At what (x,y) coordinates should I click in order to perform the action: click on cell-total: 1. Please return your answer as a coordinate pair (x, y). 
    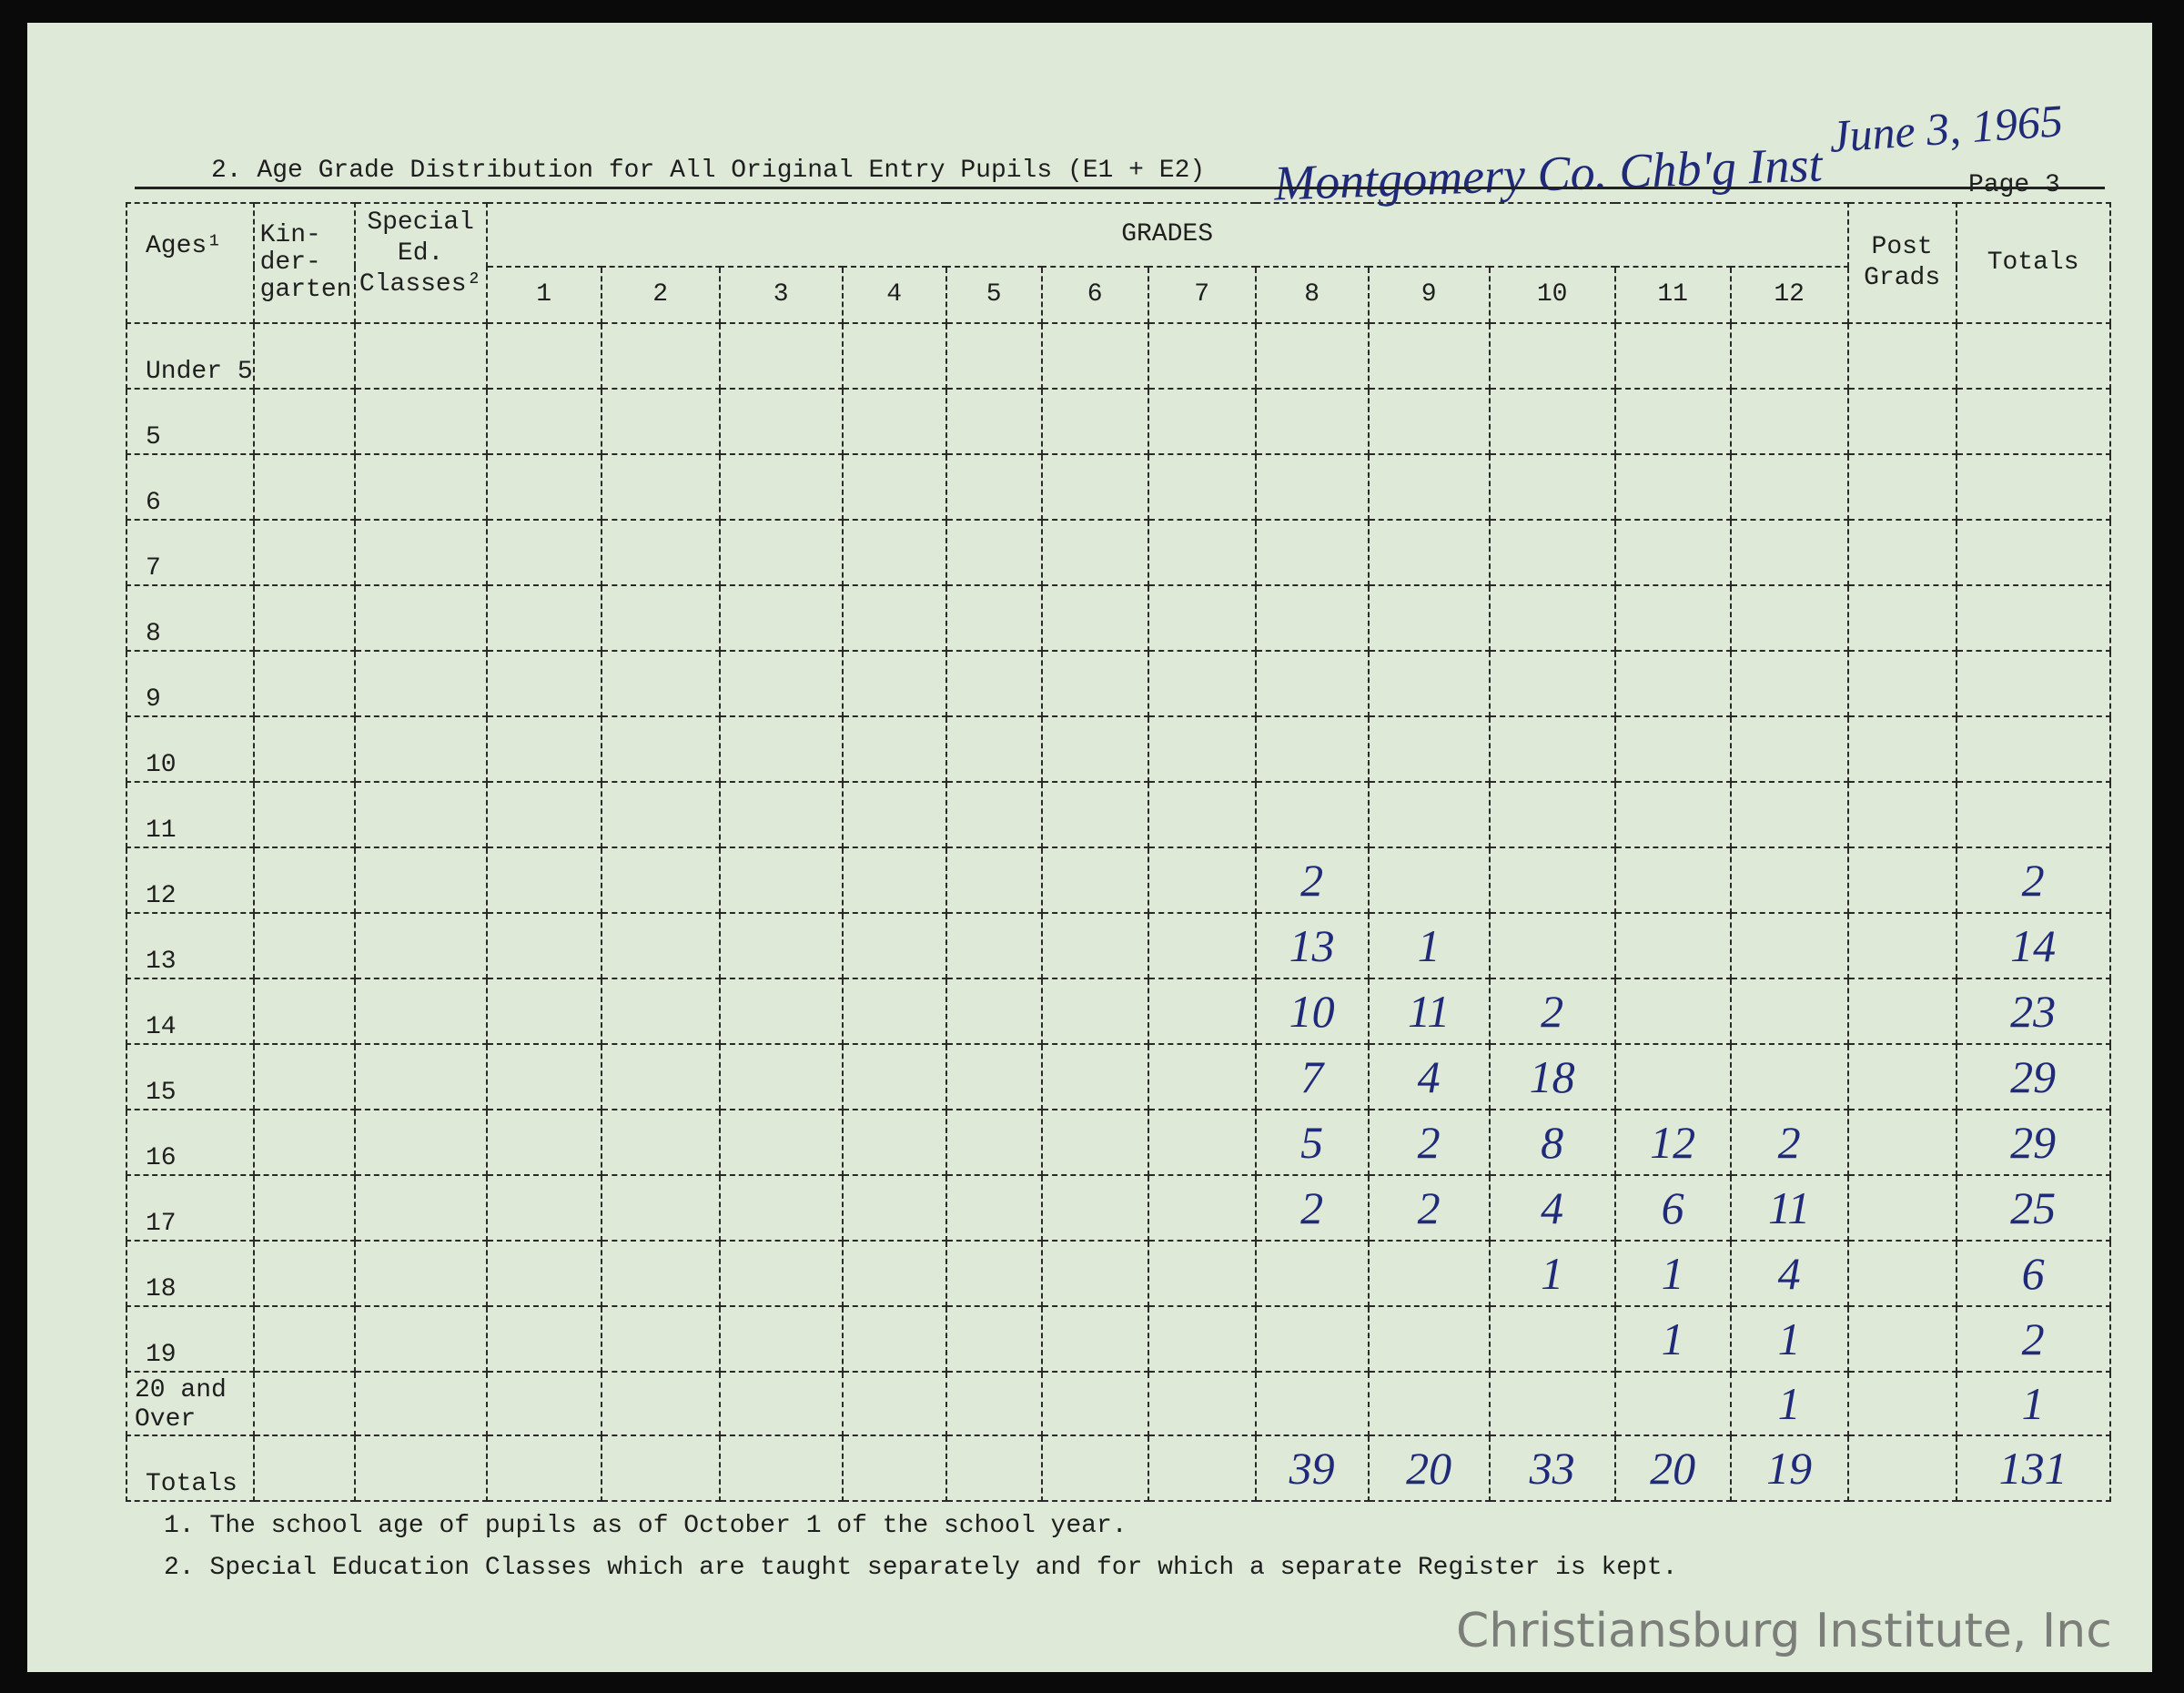
    Looking at the image, I should click on (2033, 1403).